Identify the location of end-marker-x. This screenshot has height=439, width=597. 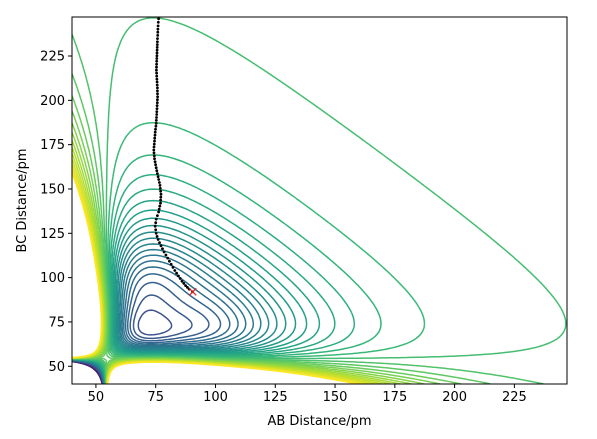
(192, 291).